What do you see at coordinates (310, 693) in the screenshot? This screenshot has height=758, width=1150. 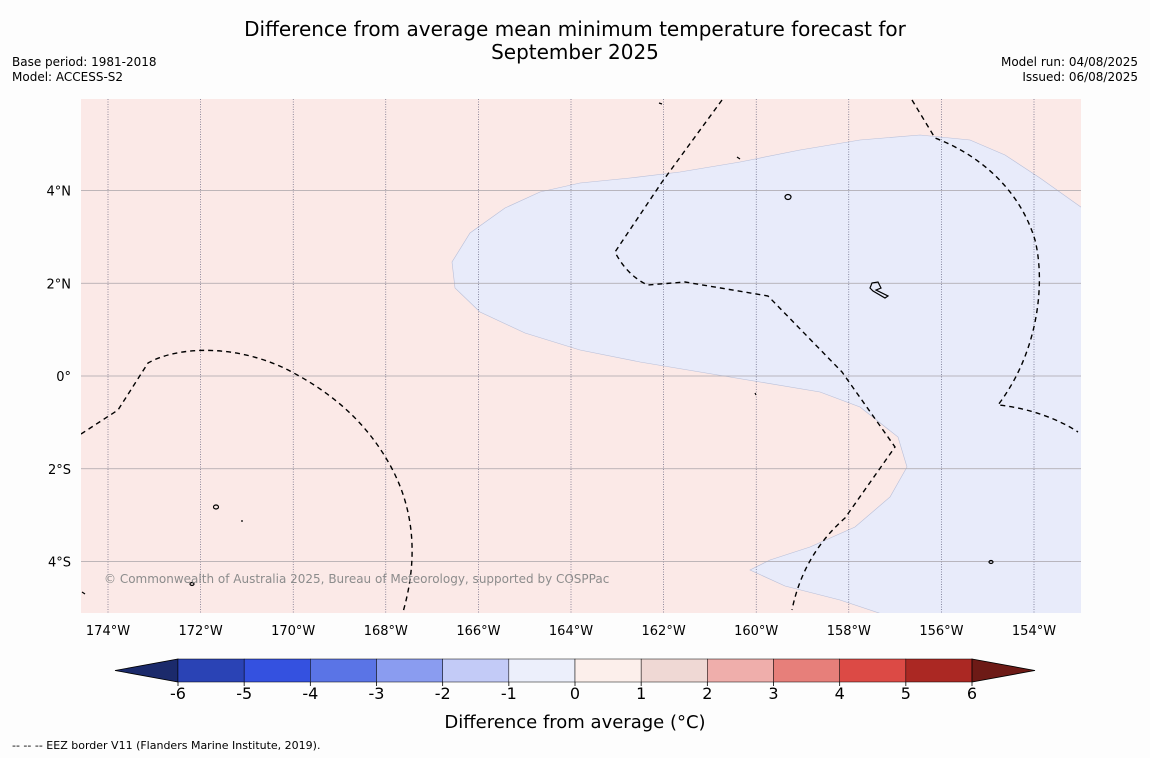 I see `colorbar-tick-label: -4` at bounding box center [310, 693].